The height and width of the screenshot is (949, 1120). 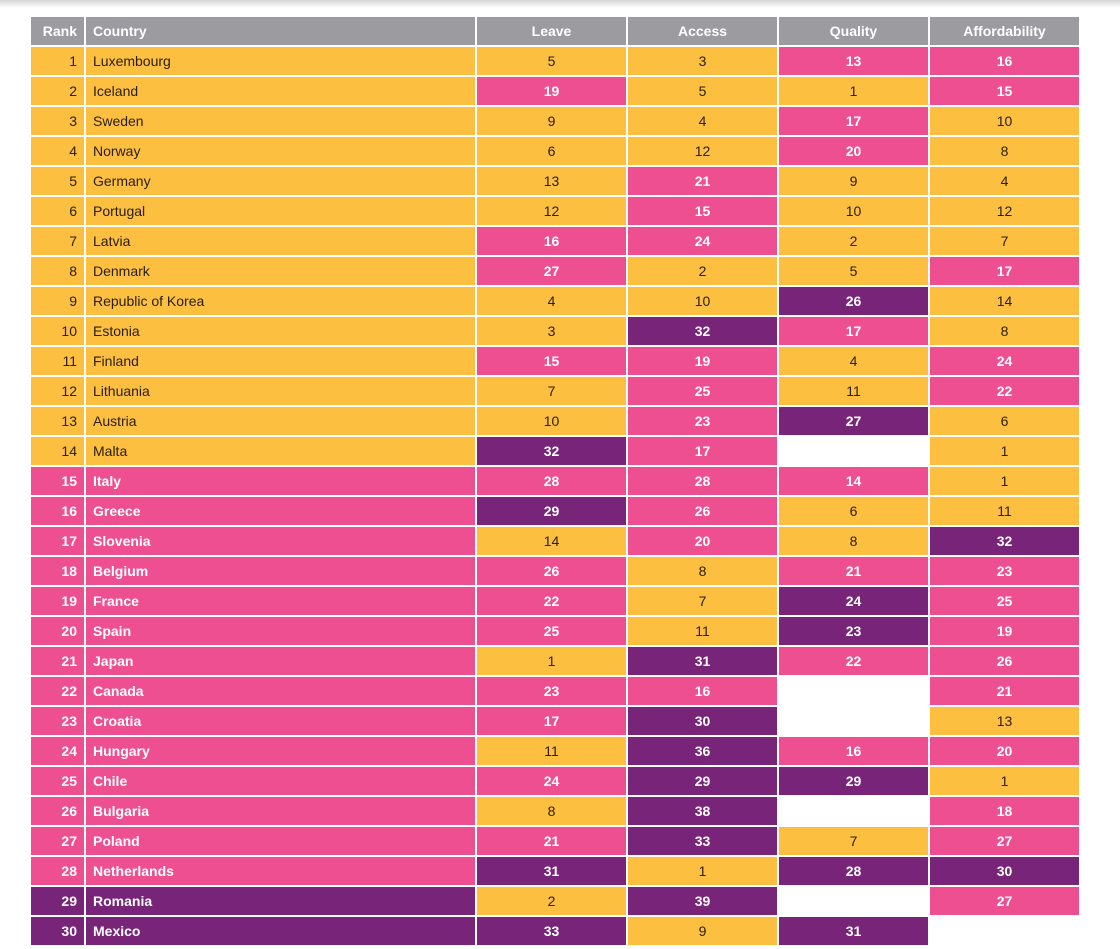 I want to click on access-cell: 19, so click(x=702, y=361).